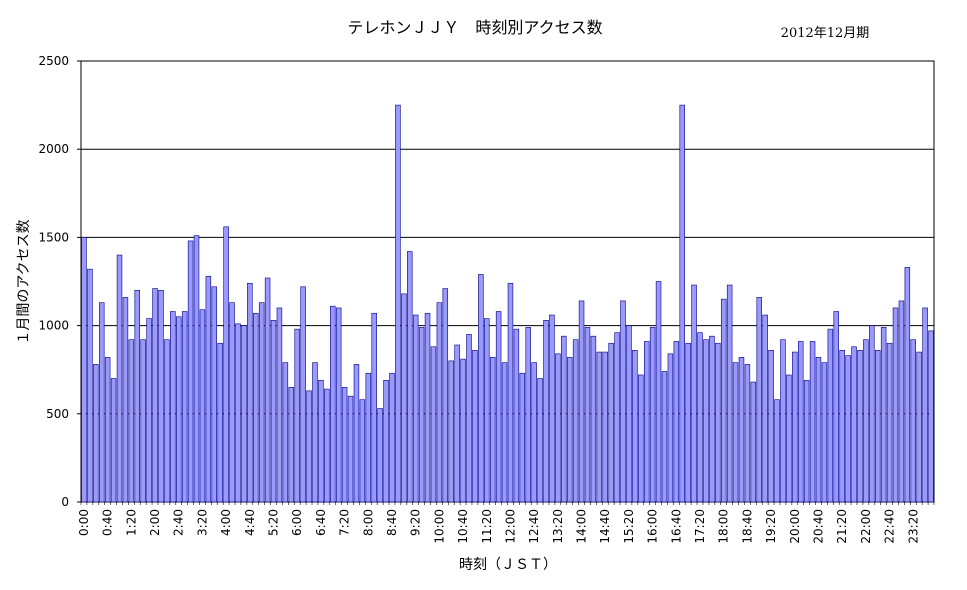 The height and width of the screenshot is (590, 967). Describe the element at coordinates (558, 526) in the screenshot. I see `x-tick-label: 13:20` at that location.